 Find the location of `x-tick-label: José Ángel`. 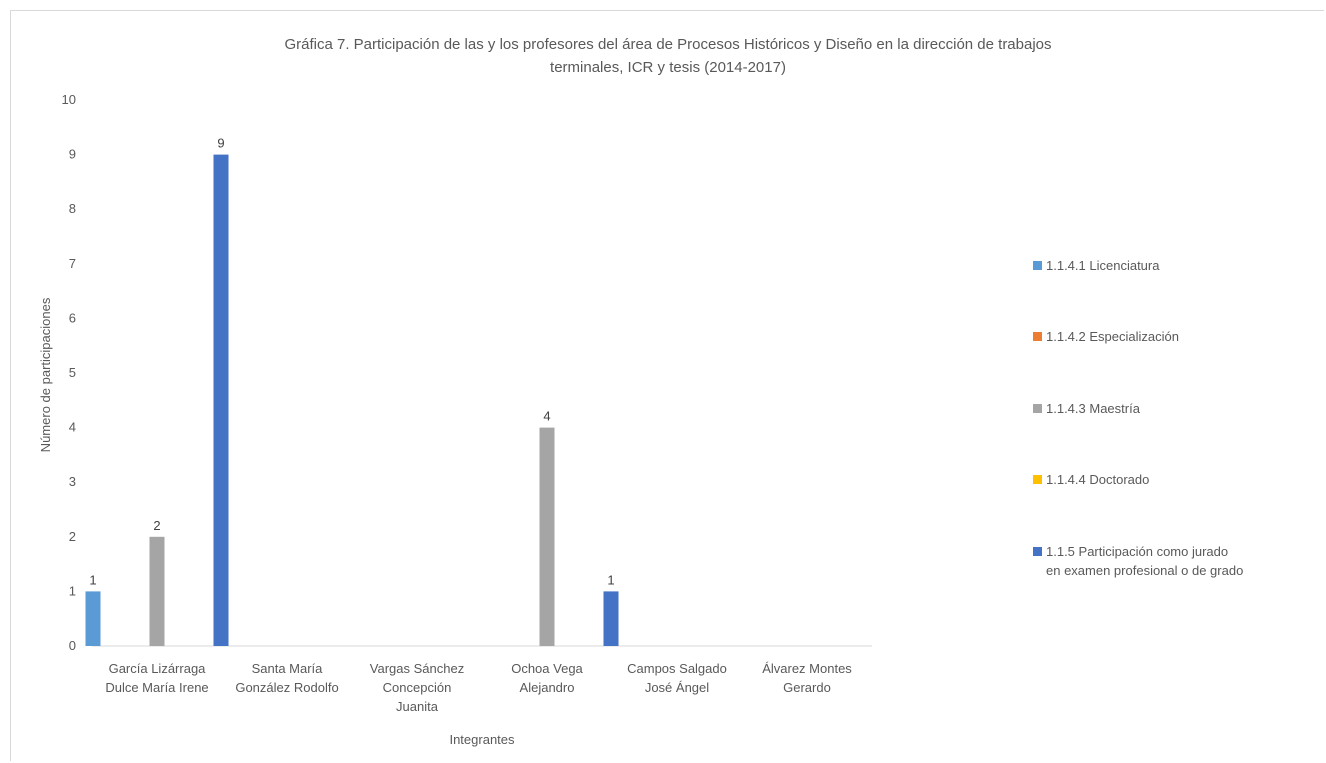

x-tick-label: José Ángel is located at coordinates (677, 687).